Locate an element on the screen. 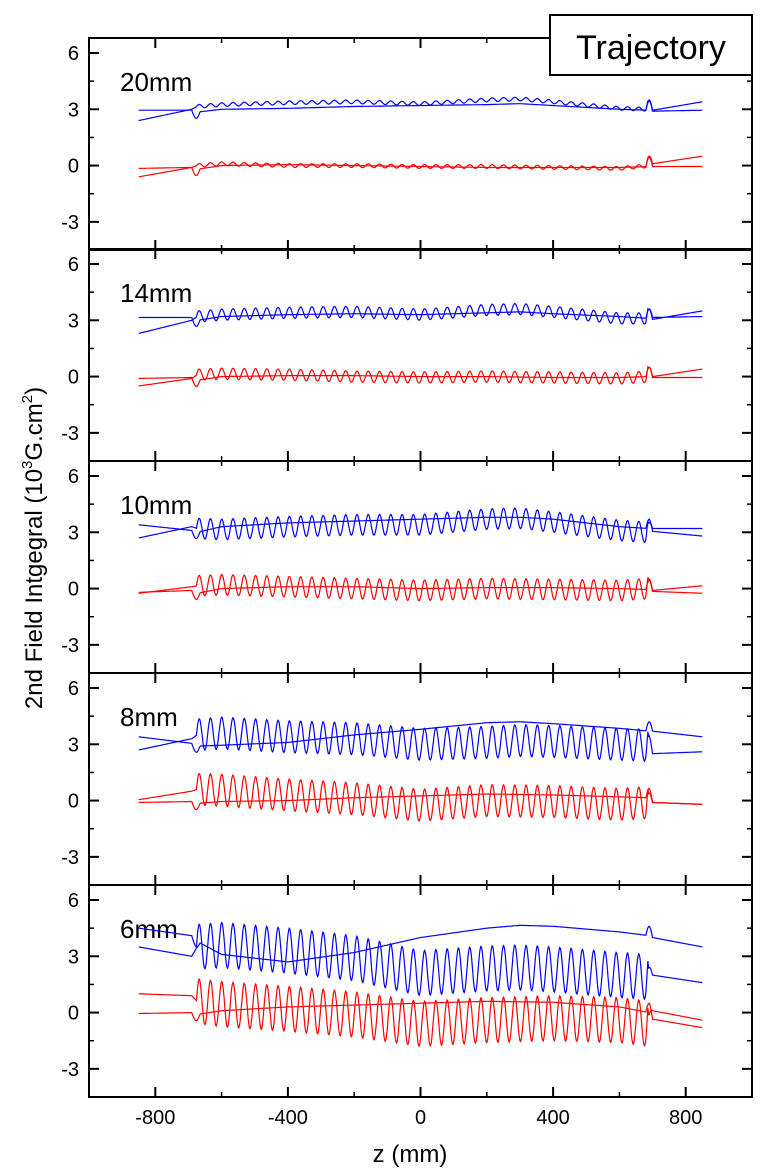 The width and height of the screenshot is (779, 1170). badge-box is located at coordinates (651, 45).